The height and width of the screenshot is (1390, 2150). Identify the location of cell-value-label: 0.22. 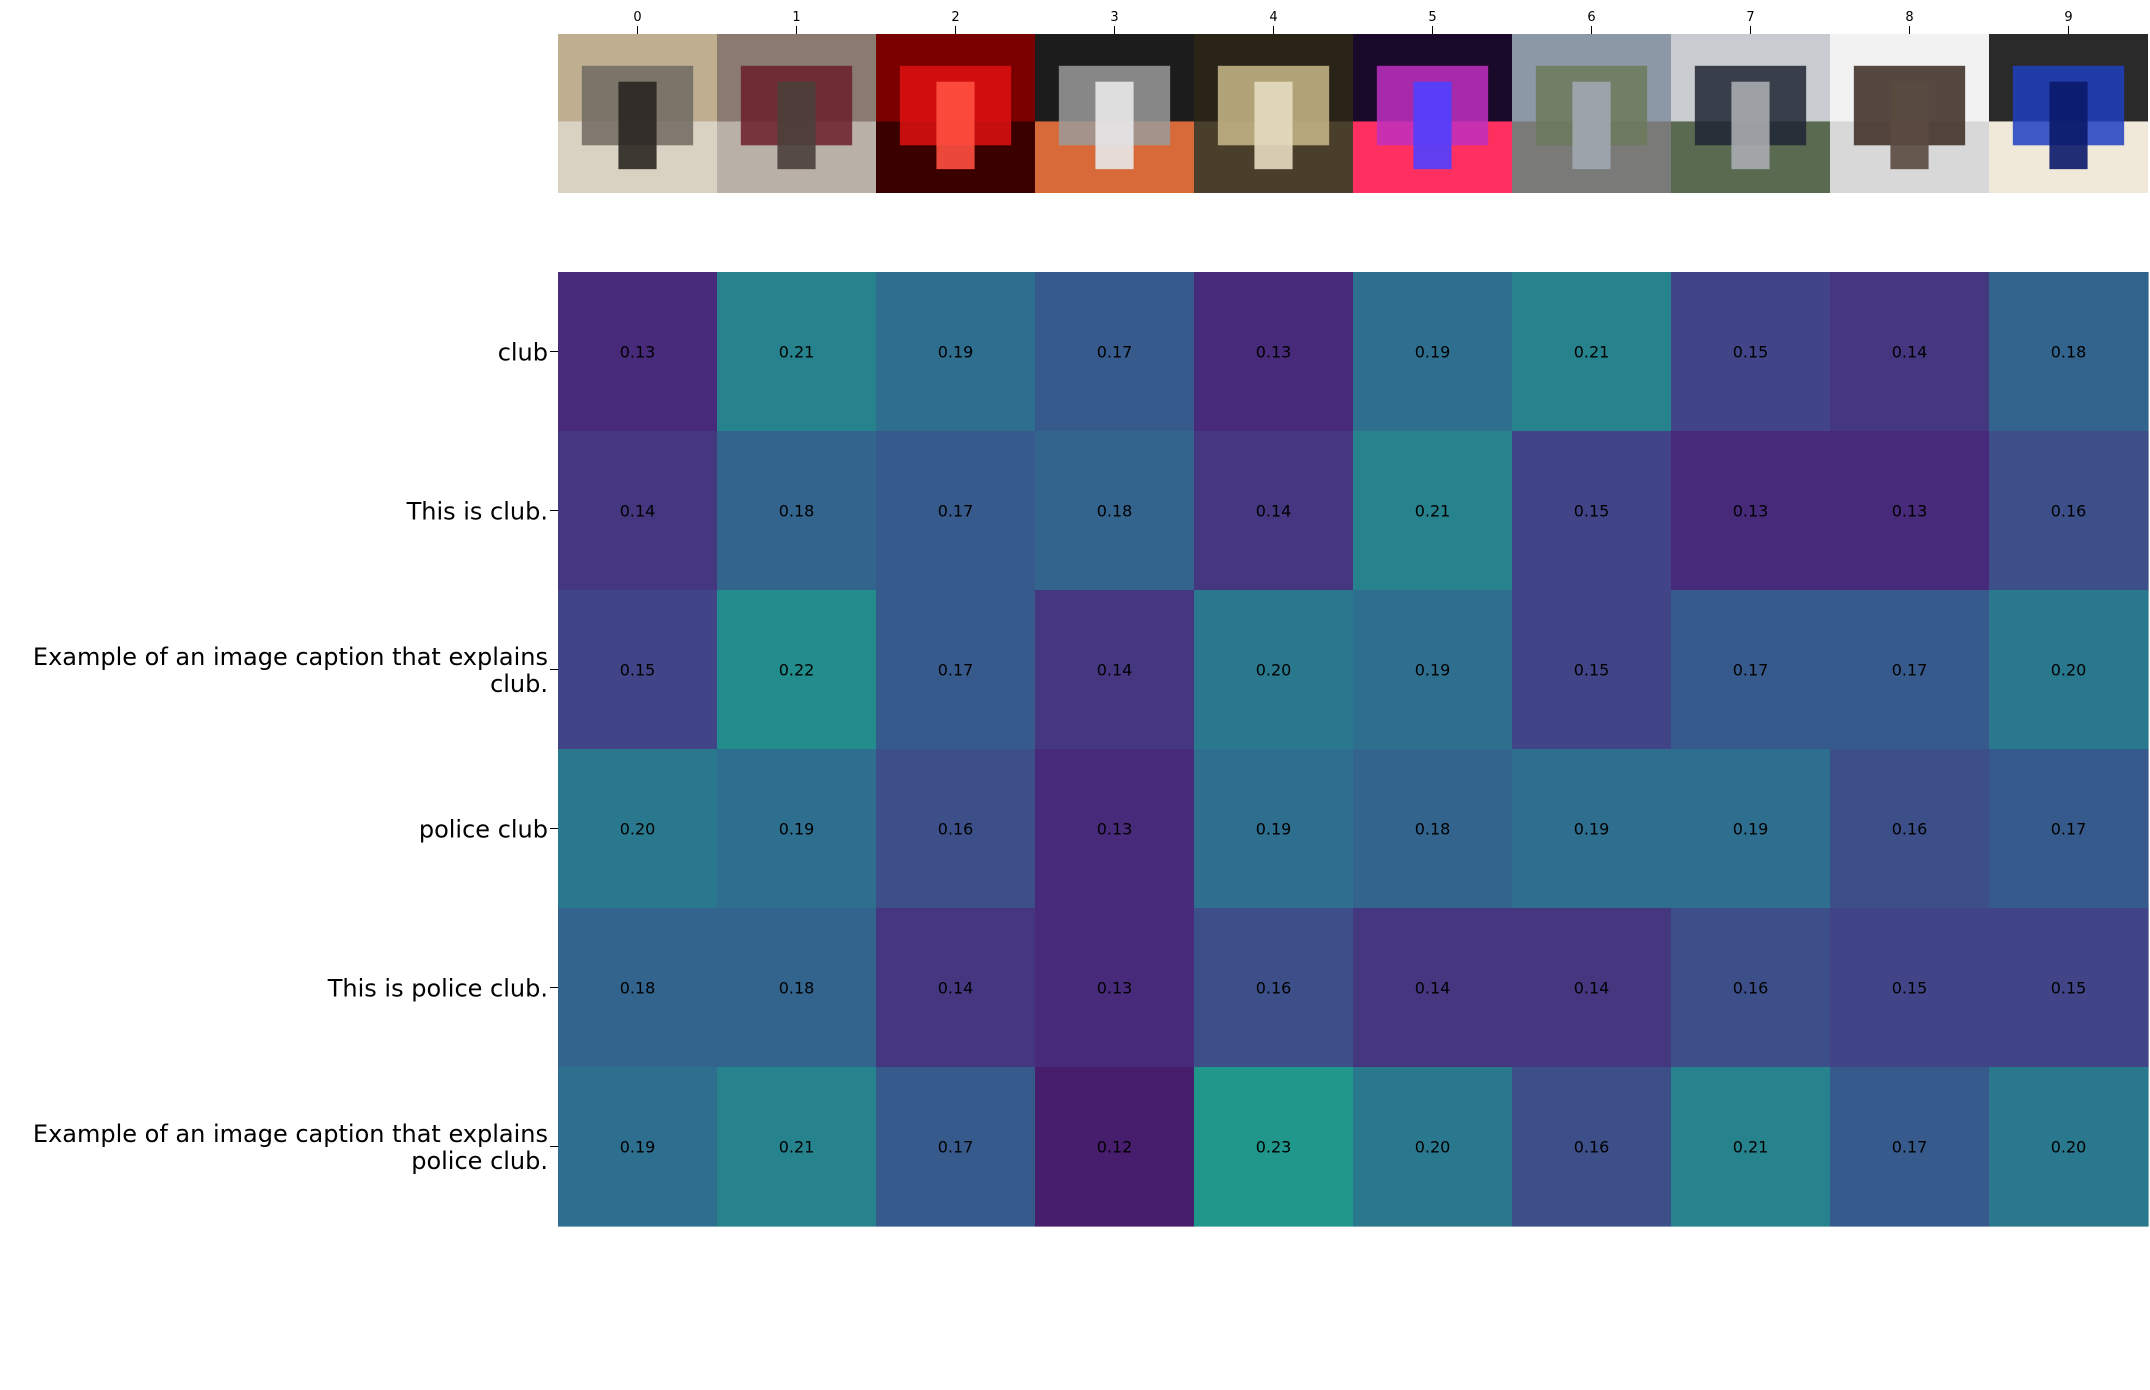
(797, 670).